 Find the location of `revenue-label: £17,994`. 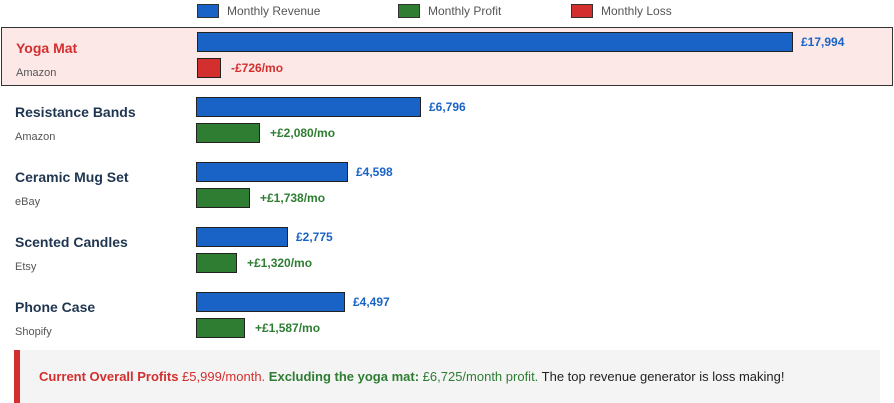

revenue-label: £17,994 is located at coordinates (823, 42).